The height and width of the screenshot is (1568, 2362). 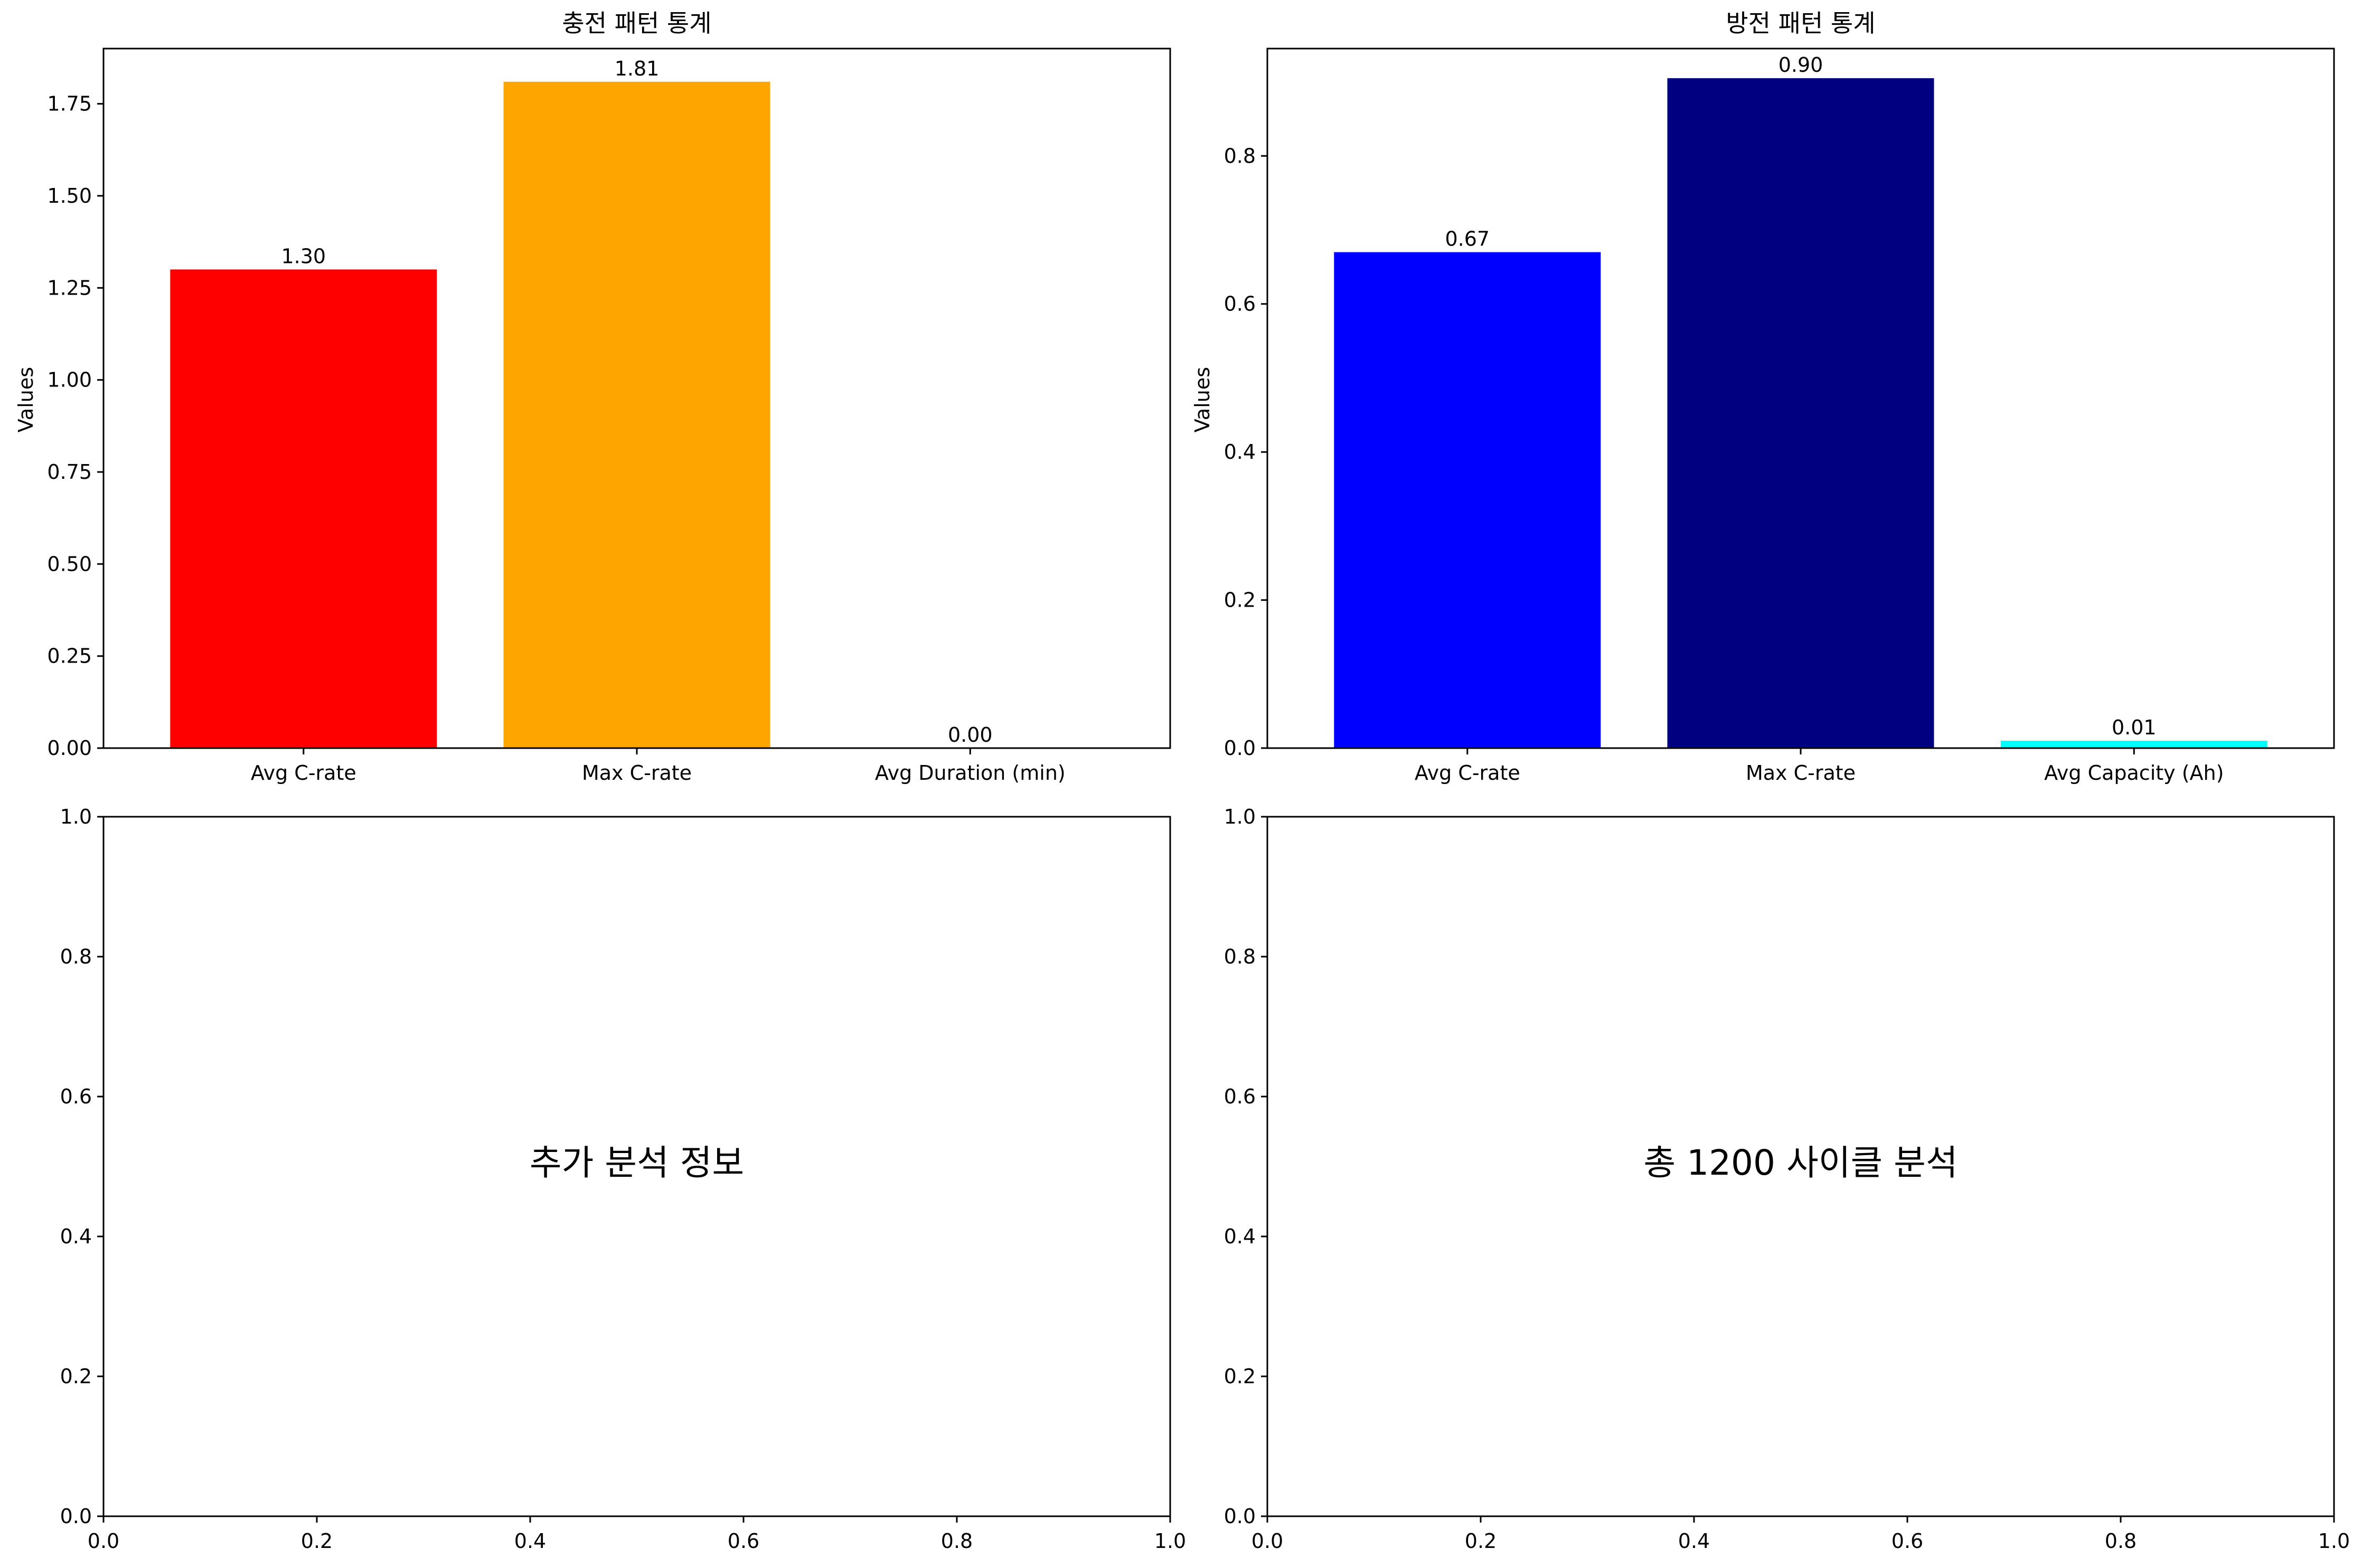 What do you see at coordinates (69, 380) in the screenshot?
I see `charge-stats-ytick-label: 1.00` at bounding box center [69, 380].